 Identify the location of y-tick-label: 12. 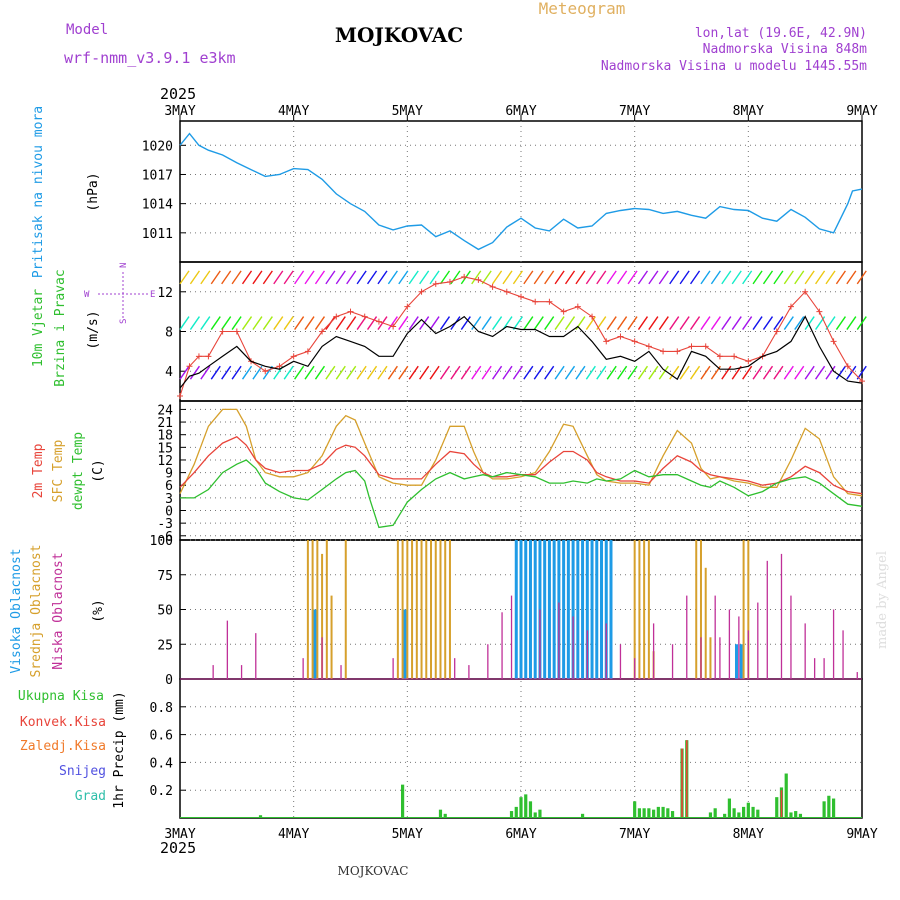
(165, 461).